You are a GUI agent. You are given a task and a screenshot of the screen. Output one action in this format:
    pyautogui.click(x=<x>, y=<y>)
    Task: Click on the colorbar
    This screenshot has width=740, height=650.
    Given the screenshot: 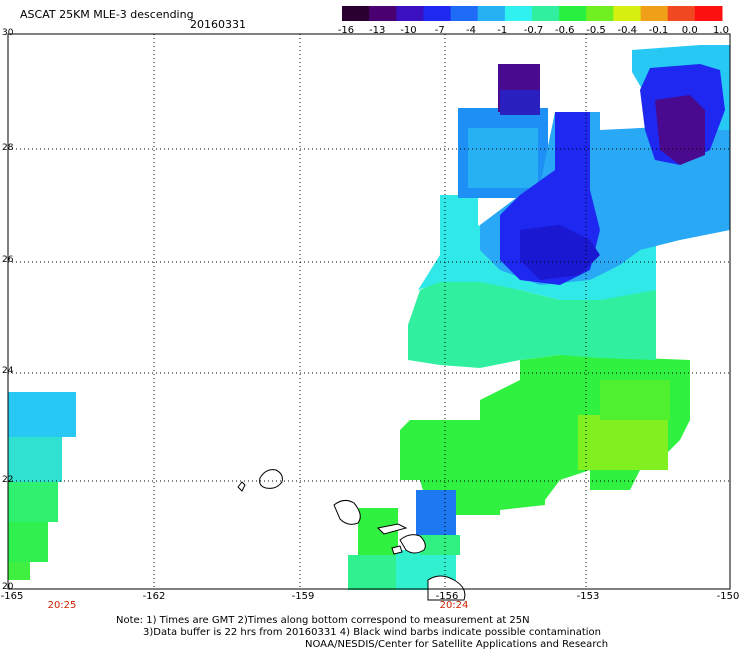 What is the action you would take?
    pyautogui.click(x=532, y=13)
    